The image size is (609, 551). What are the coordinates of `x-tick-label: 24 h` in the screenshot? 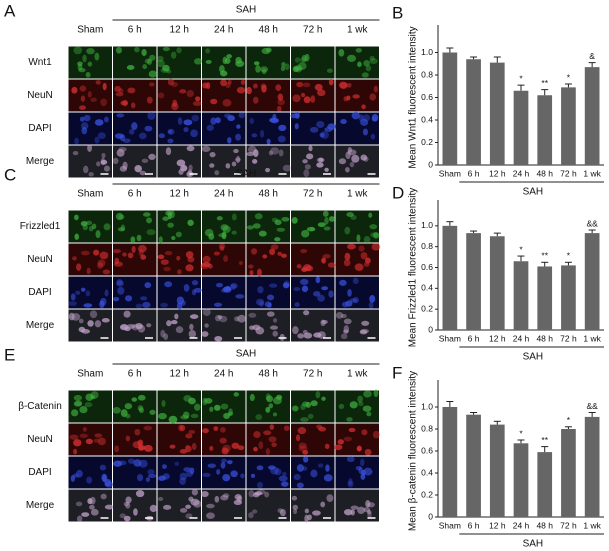 It's located at (521, 173).